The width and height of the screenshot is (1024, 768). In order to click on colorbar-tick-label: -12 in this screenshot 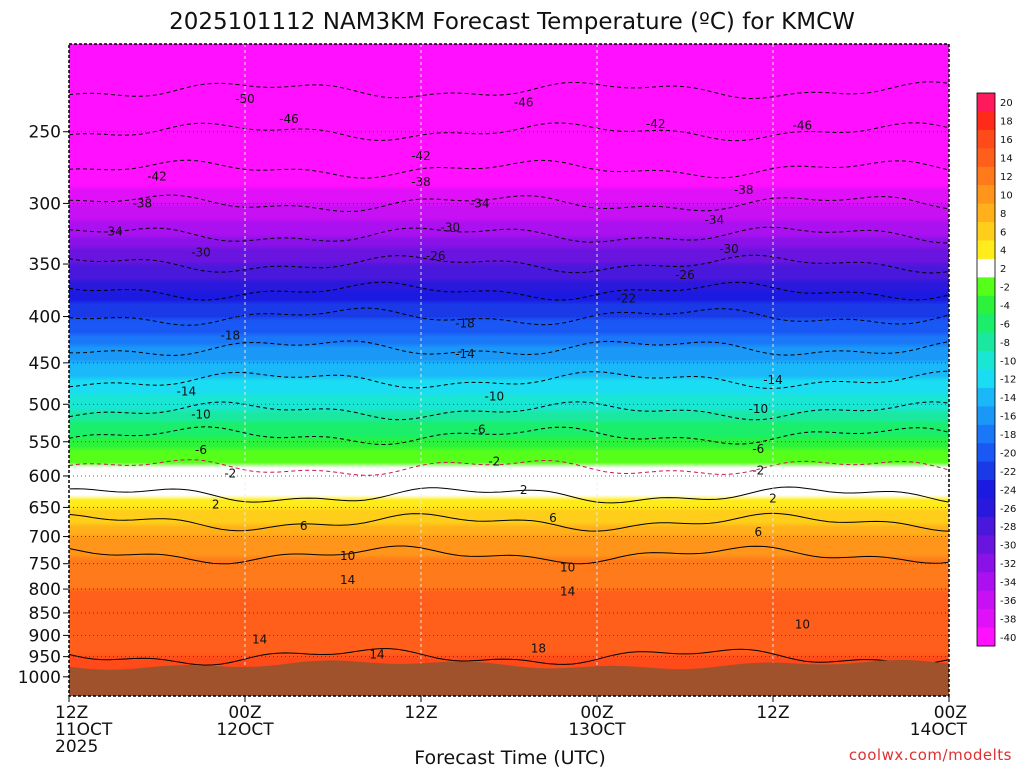, I will do `click(1008, 380)`.